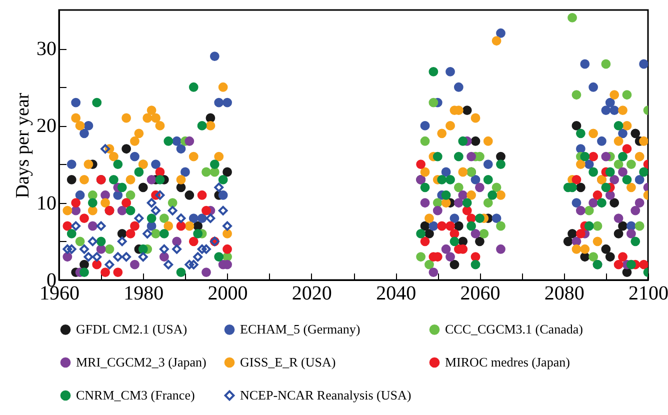 This screenshot has width=668, height=415. What do you see at coordinates (300, 329) in the screenshot?
I see `legend-label: ECHAM_5 (Germany)` at bounding box center [300, 329].